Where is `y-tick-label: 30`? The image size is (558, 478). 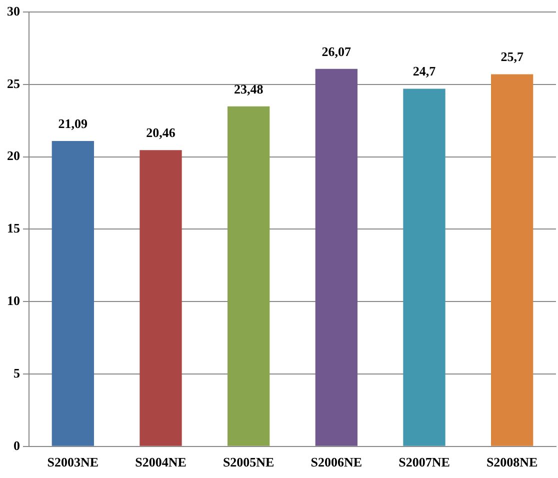
y-tick-label: 30 is located at coordinates (13, 10).